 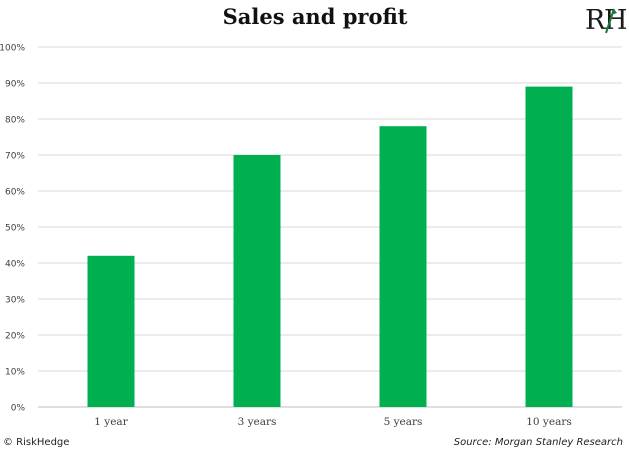 What do you see at coordinates (111, 422) in the screenshot?
I see `x-tick-label: 1 year` at bounding box center [111, 422].